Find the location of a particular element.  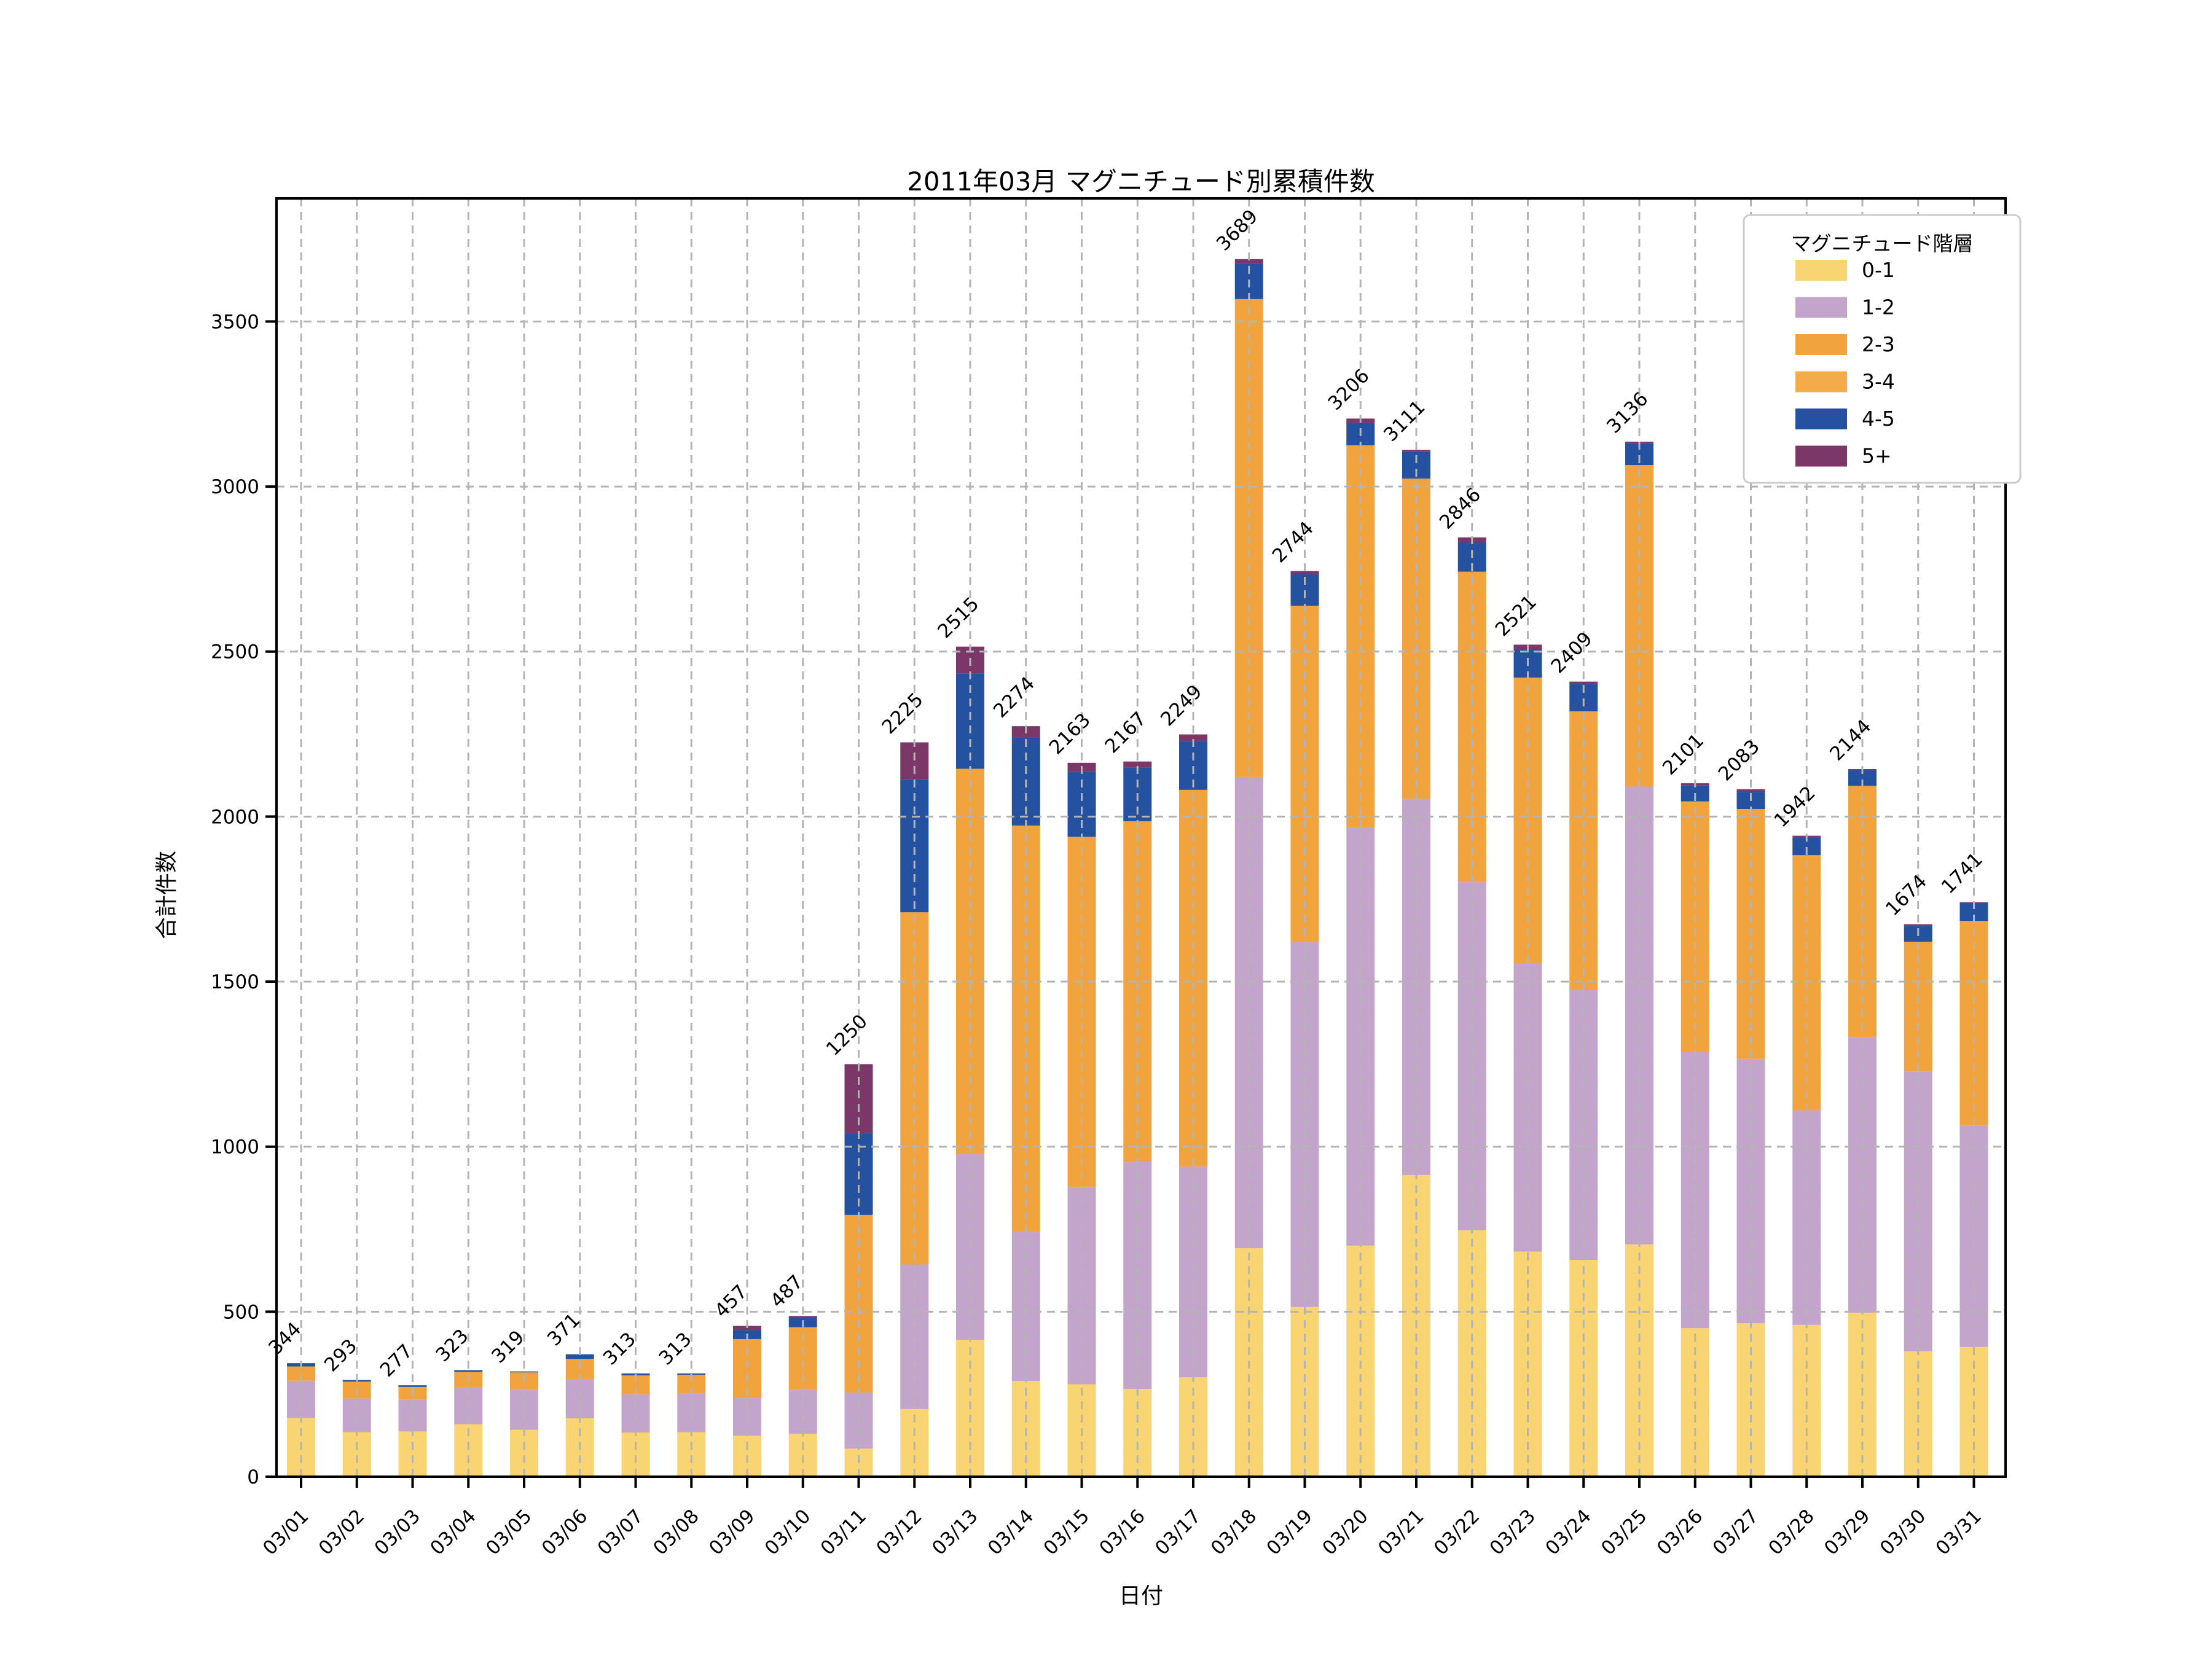

y-tick-label: 0 is located at coordinates (253, 1477).